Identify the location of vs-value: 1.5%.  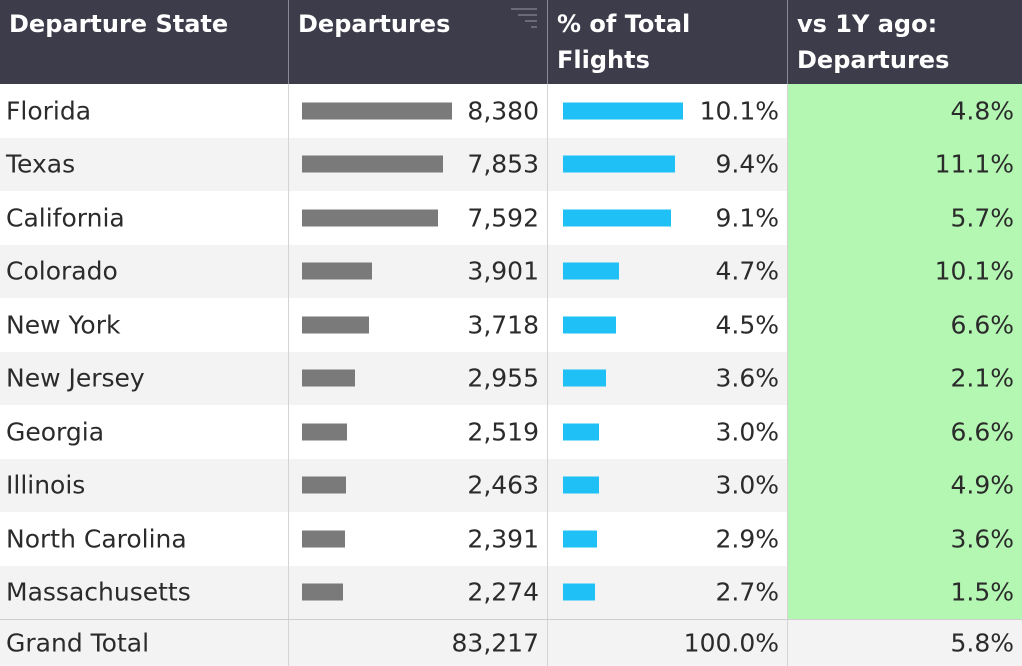
(982, 592).